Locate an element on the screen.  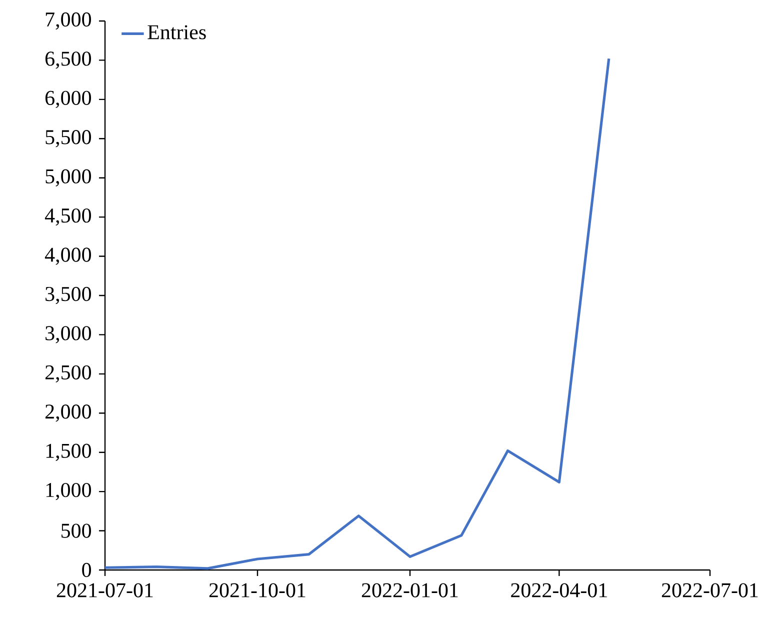
y-tick-label: 6,500 is located at coordinates (68, 60).